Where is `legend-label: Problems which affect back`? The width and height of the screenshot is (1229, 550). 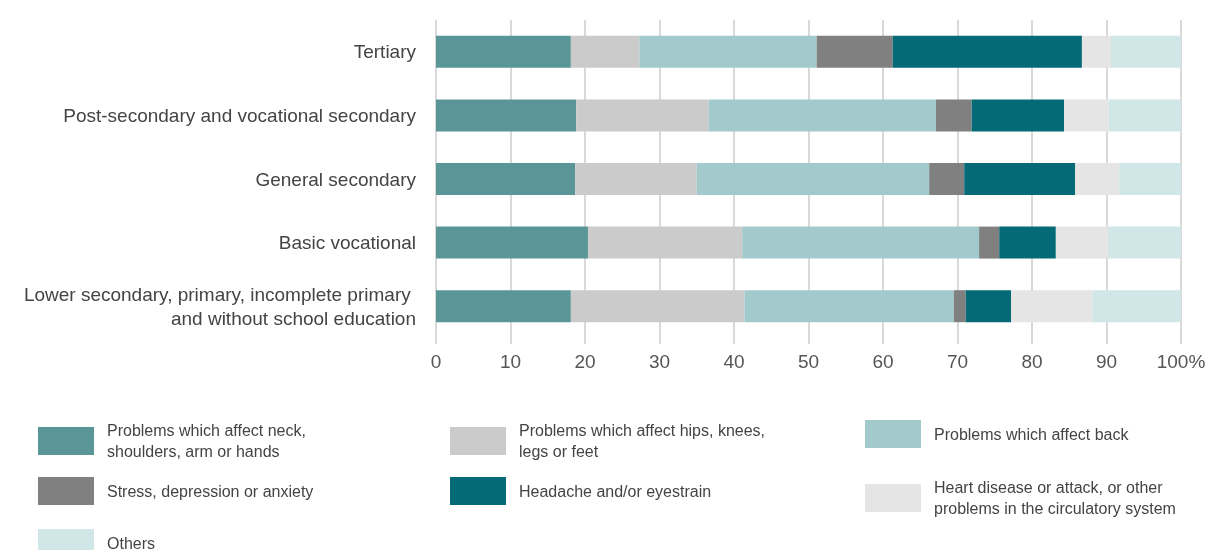
legend-label: Problems which affect back is located at coordinates (1032, 434).